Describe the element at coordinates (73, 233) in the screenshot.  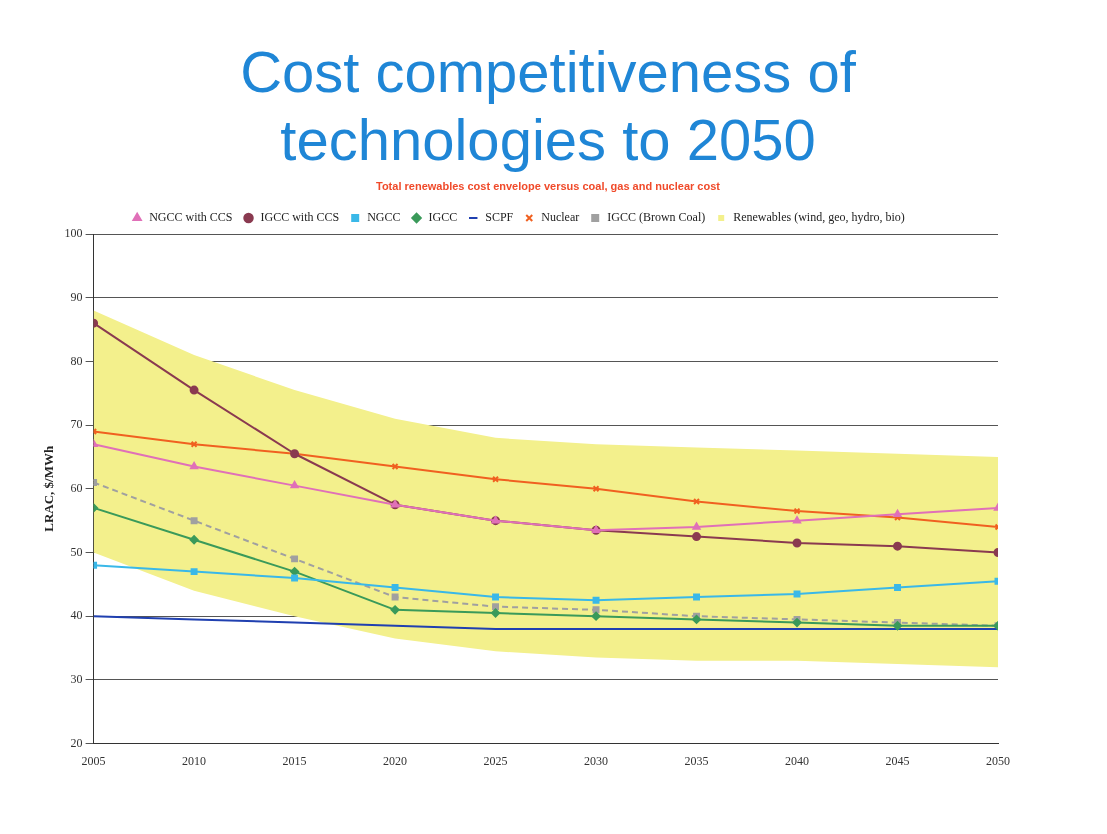
I see `y-tick-label: 100` at that location.